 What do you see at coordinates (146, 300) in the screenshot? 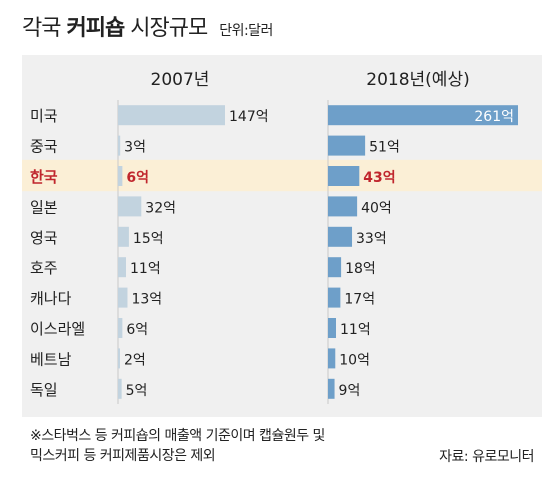
I see `value-label-2007: 13억` at bounding box center [146, 300].